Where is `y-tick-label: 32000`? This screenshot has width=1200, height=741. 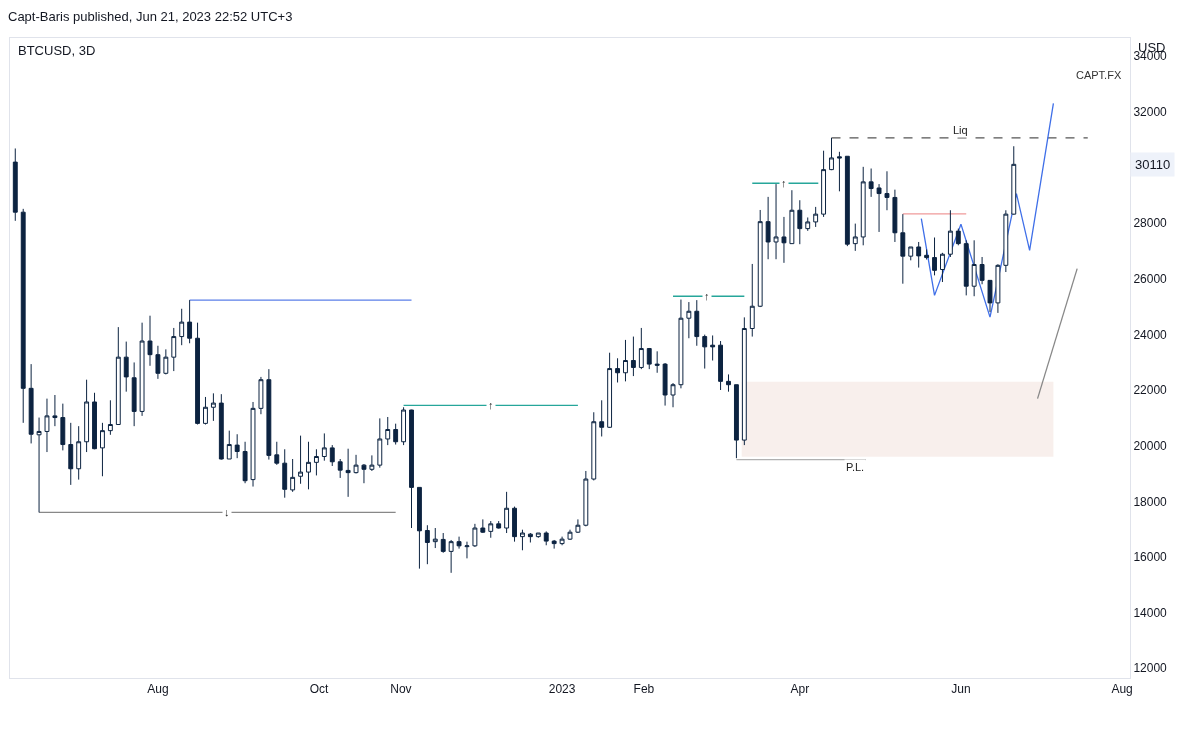 y-tick-label: 32000 is located at coordinates (1150, 111).